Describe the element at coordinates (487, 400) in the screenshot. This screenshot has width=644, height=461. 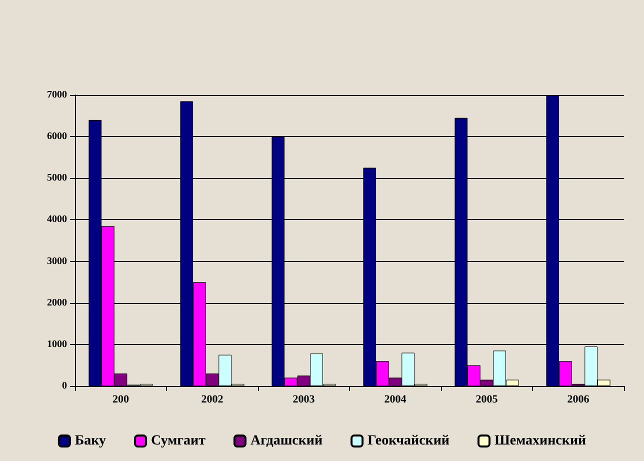
I see `x-tick-label: 2005` at that location.